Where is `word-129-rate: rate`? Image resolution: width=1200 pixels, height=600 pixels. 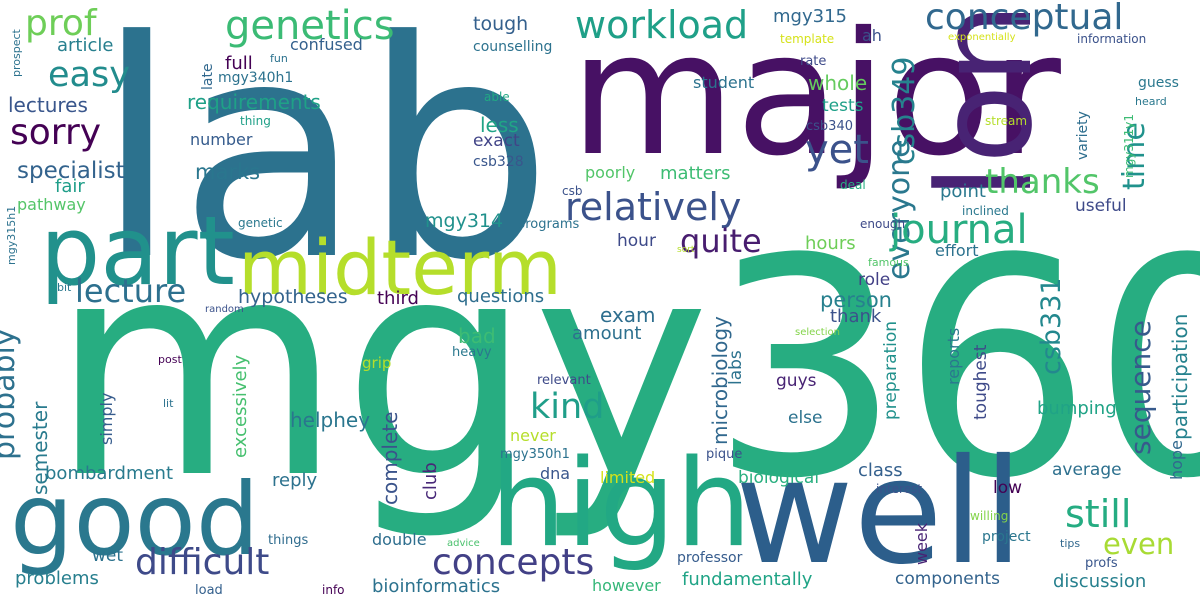
word-129-rate: rate is located at coordinates (813, 61).